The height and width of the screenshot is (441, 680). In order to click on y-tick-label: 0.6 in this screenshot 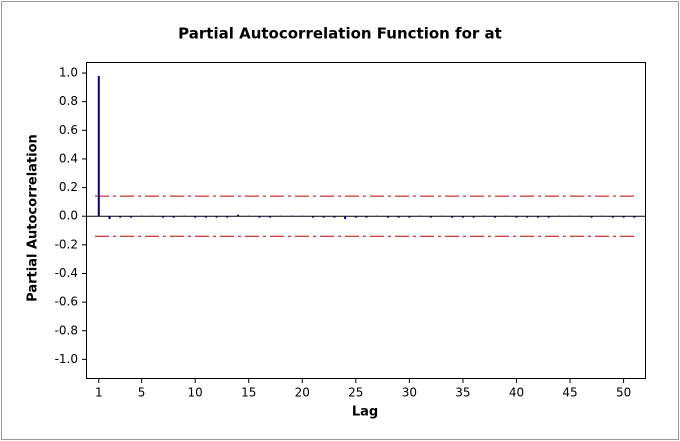, I will do `click(68, 130)`.